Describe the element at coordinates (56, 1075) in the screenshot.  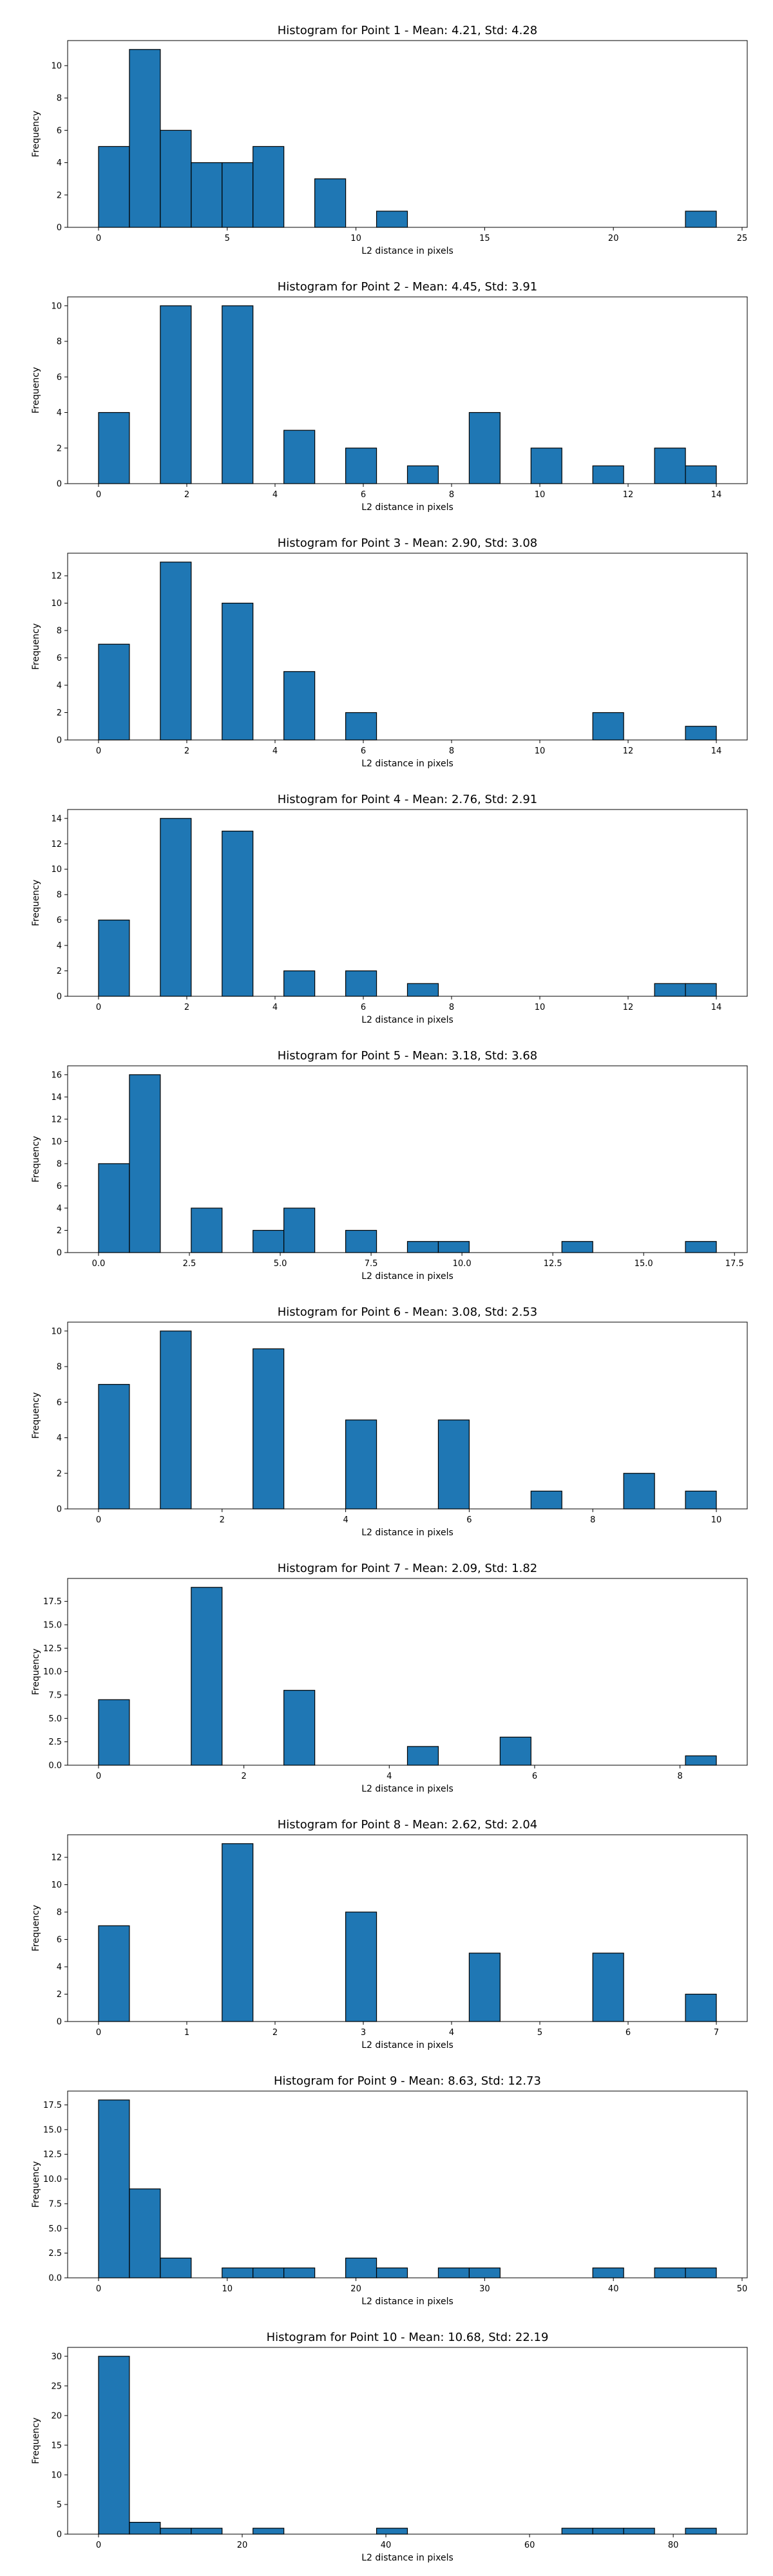
I see `y-tick-label: 16` at that location.